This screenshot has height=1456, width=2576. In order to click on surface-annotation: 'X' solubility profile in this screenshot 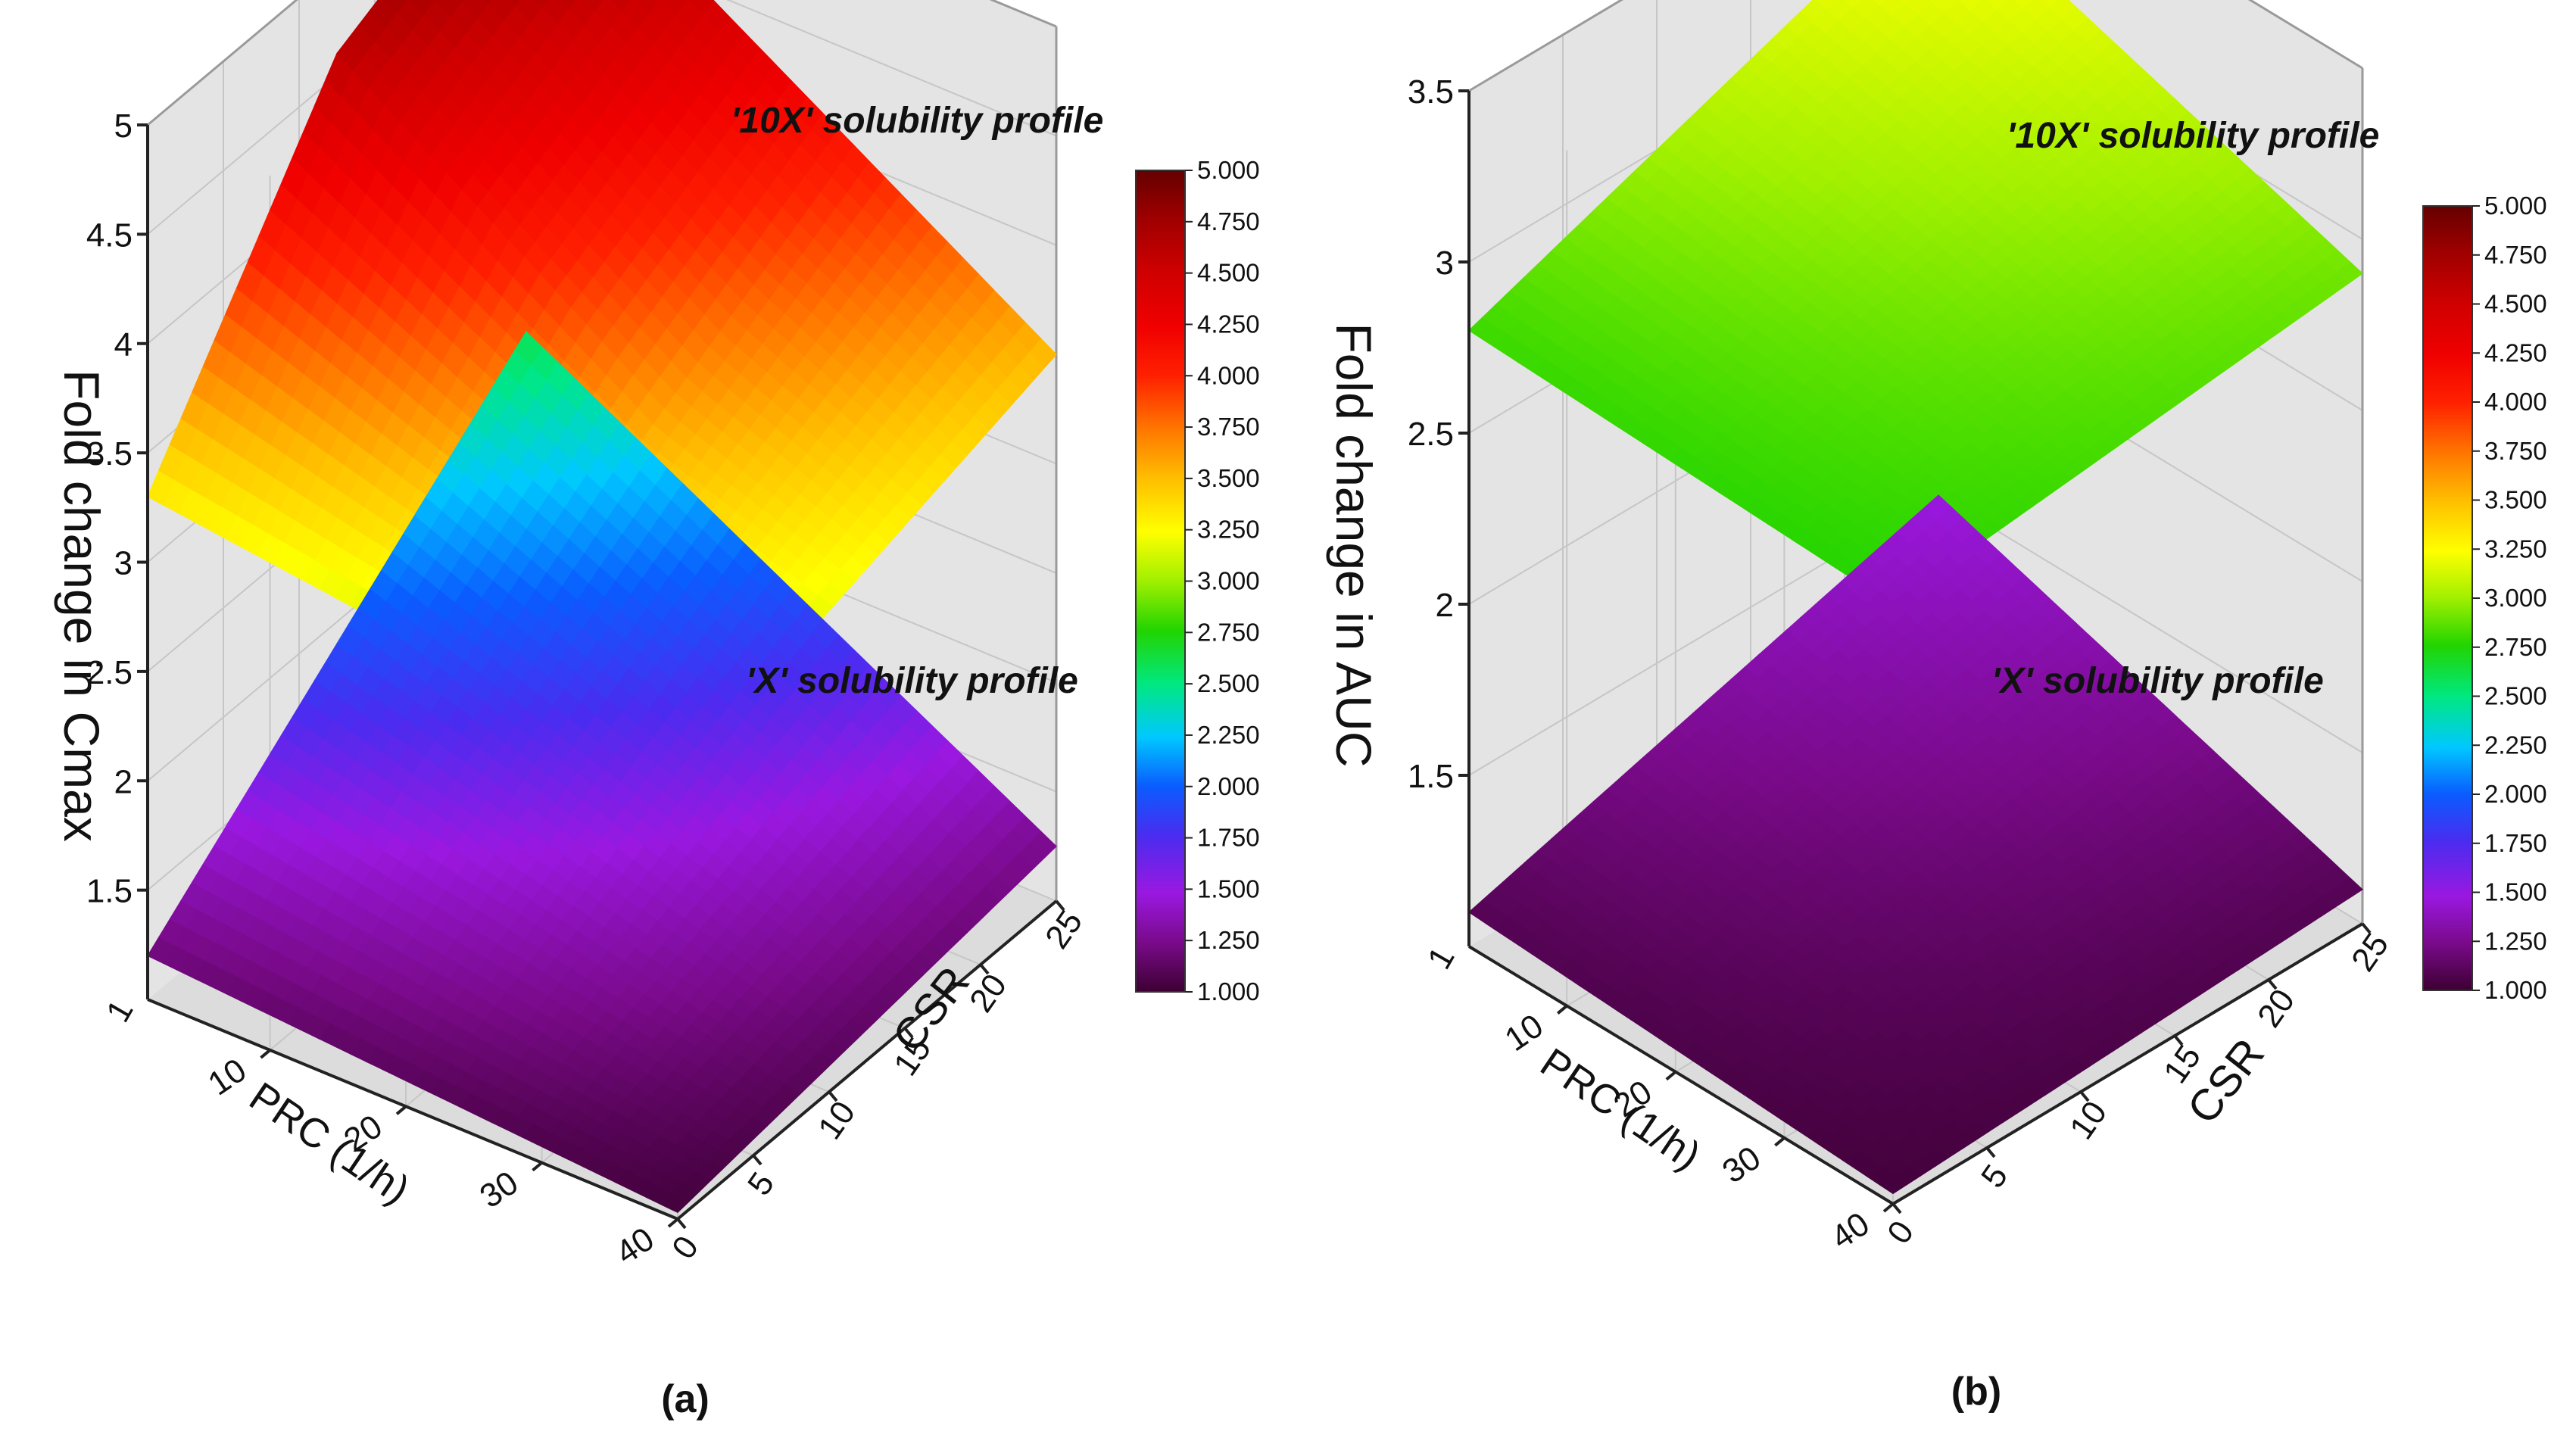, I will do `click(2157, 681)`.